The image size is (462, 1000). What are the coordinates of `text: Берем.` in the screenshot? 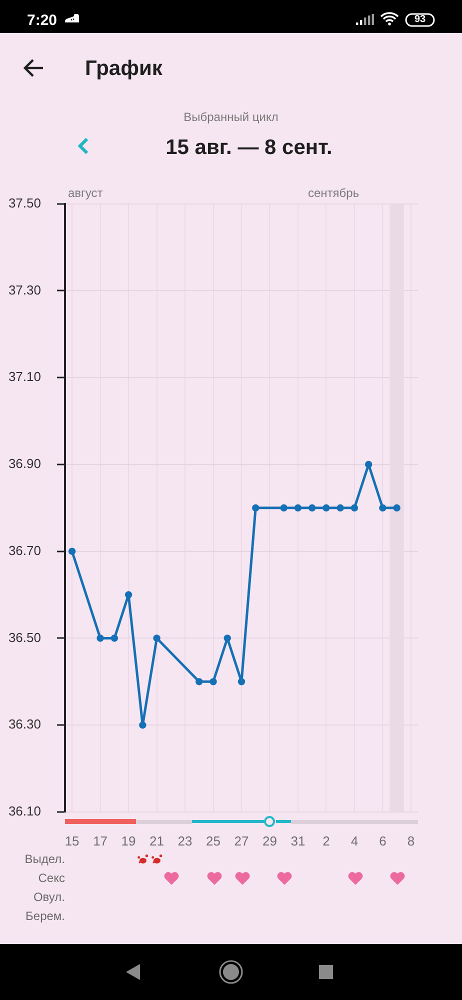 It's located at (45, 916).